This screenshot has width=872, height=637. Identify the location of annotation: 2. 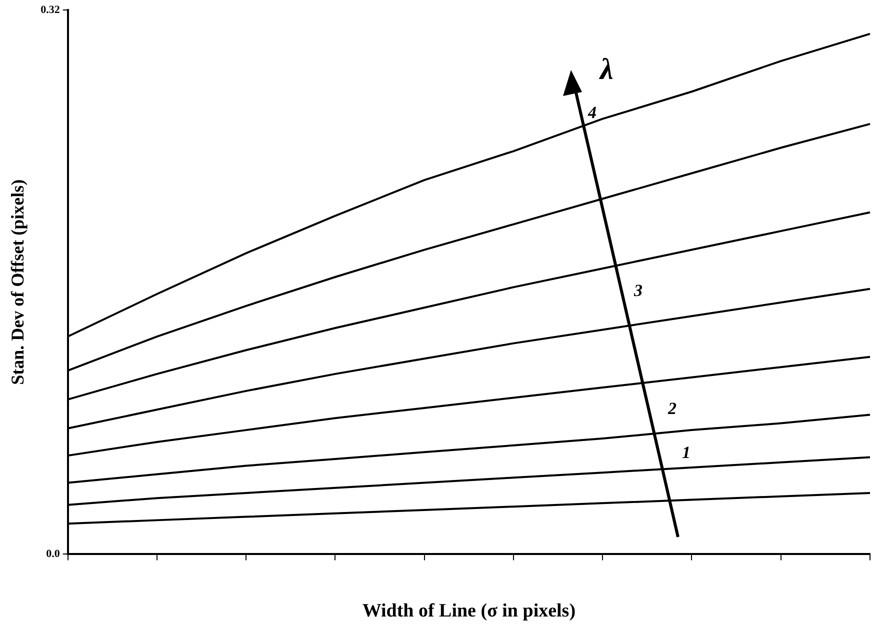
(672, 408).